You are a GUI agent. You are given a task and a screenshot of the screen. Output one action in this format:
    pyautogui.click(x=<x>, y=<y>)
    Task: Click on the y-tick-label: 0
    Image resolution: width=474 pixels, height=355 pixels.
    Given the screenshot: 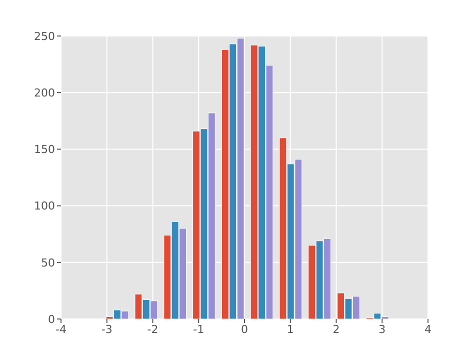 What is the action you would take?
    pyautogui.click(x=51, y=319)
    